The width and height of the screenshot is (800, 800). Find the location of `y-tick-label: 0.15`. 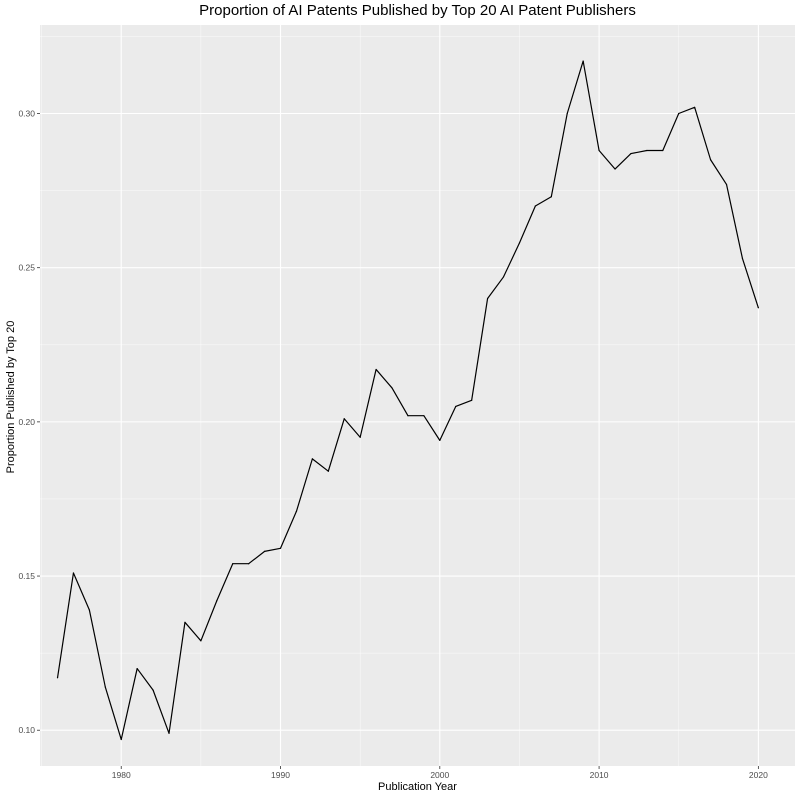

y-tick-label: 0.15 is located at coordinates (26, 576).